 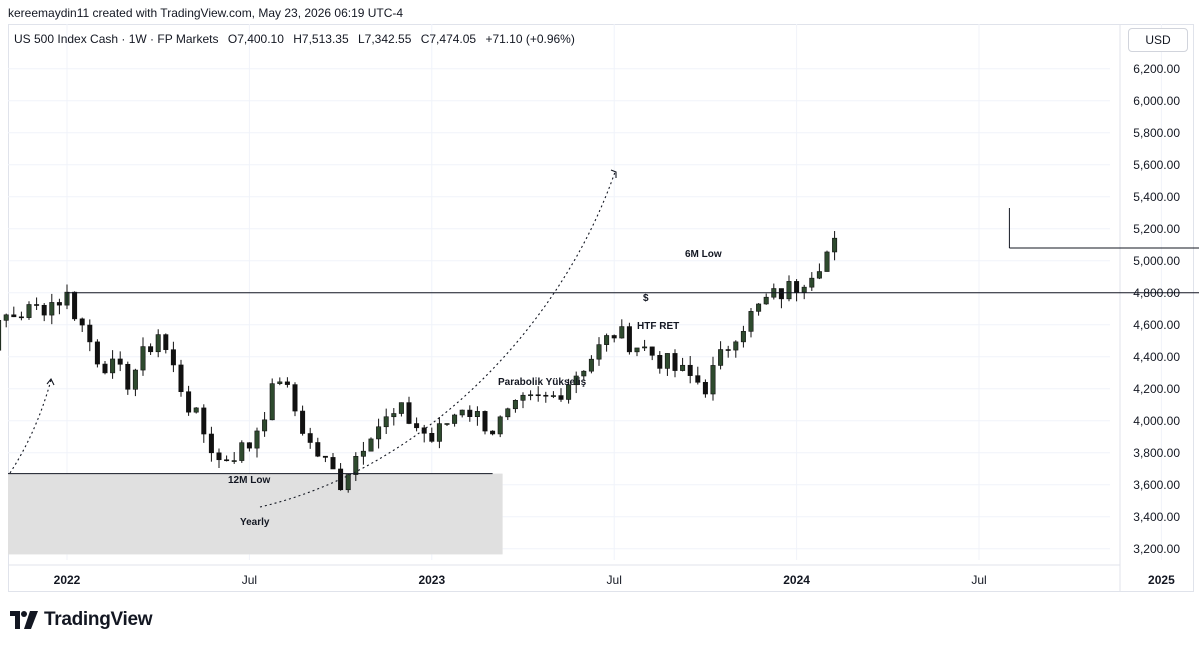 I want to click on tradingview-brand: TradingView, so click(x=81, y=620).